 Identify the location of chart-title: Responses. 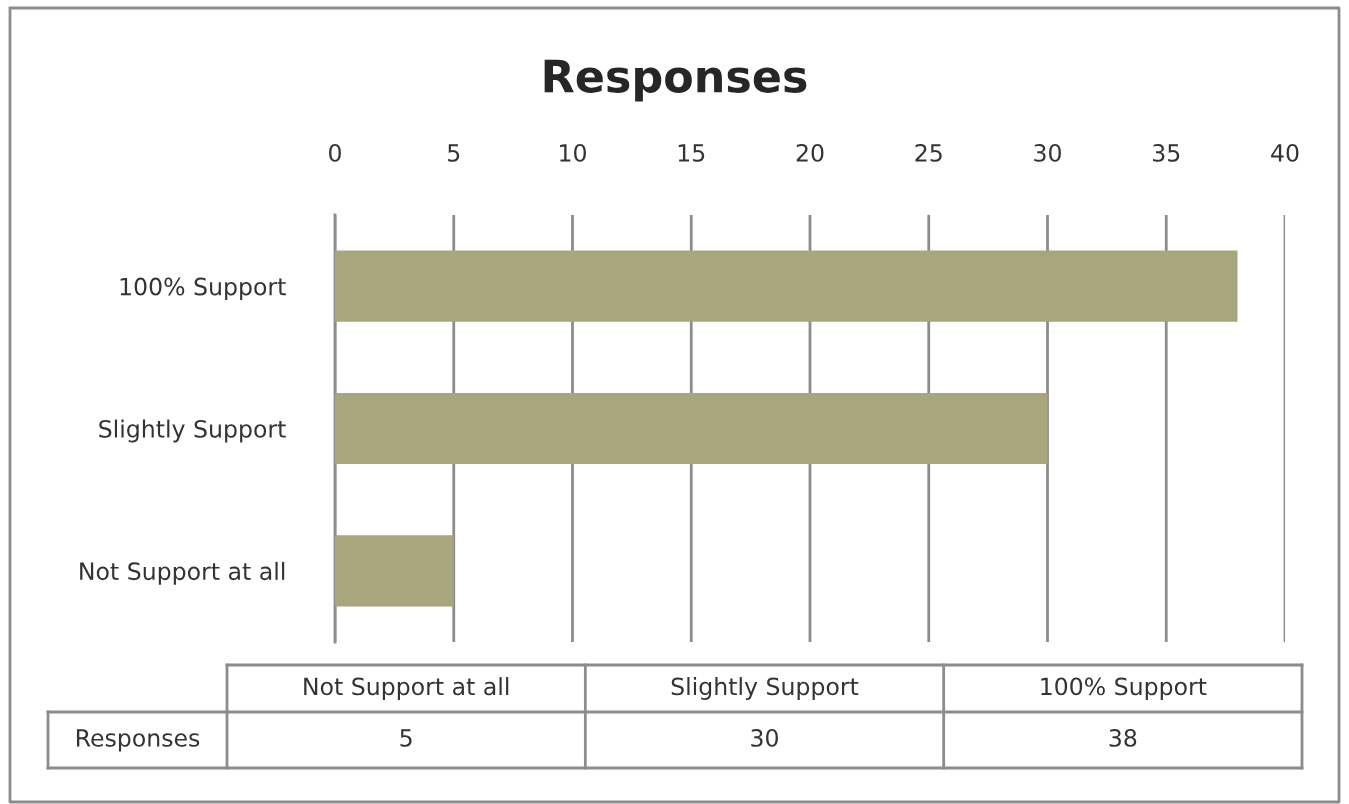
(675, 80).